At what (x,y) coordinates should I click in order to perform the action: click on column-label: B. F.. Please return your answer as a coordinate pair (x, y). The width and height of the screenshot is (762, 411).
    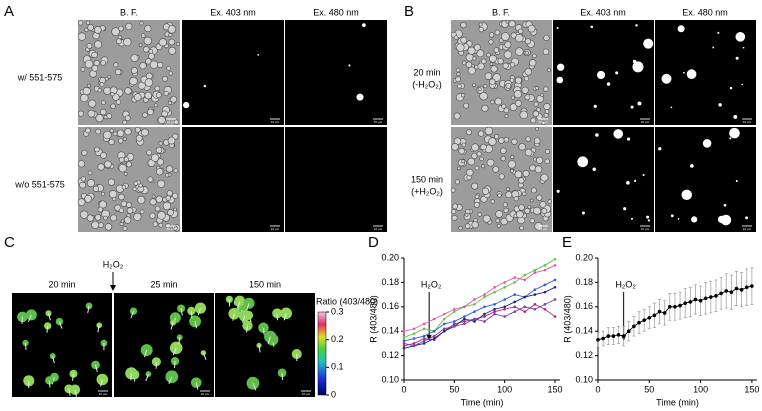
    Looking at the image, I should click on (129, 12).